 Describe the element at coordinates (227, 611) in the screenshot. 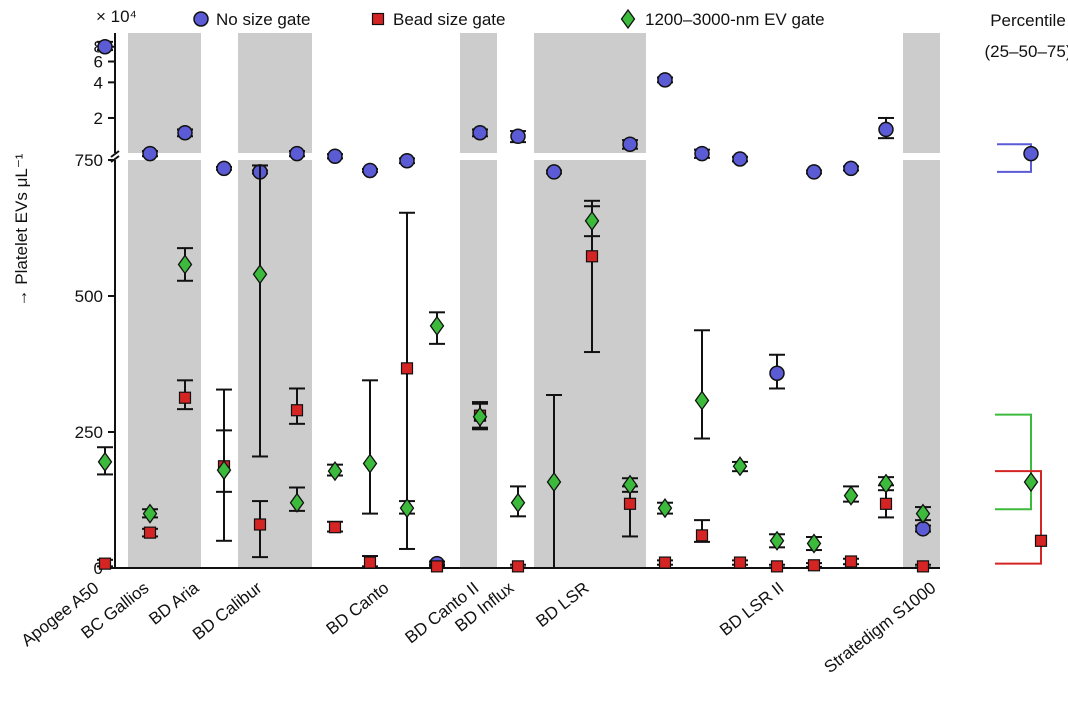

I see `instrument-label: BD Calibur` at that location.